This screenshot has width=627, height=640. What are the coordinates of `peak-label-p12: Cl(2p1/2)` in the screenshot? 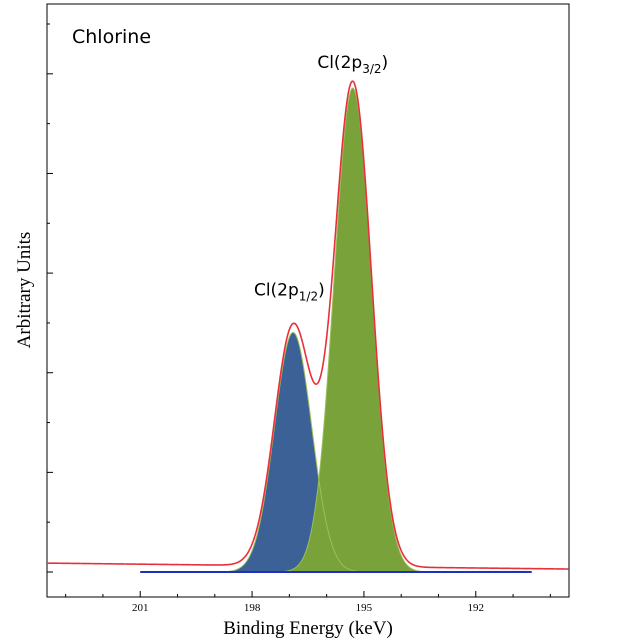 It's located at (289, 291).